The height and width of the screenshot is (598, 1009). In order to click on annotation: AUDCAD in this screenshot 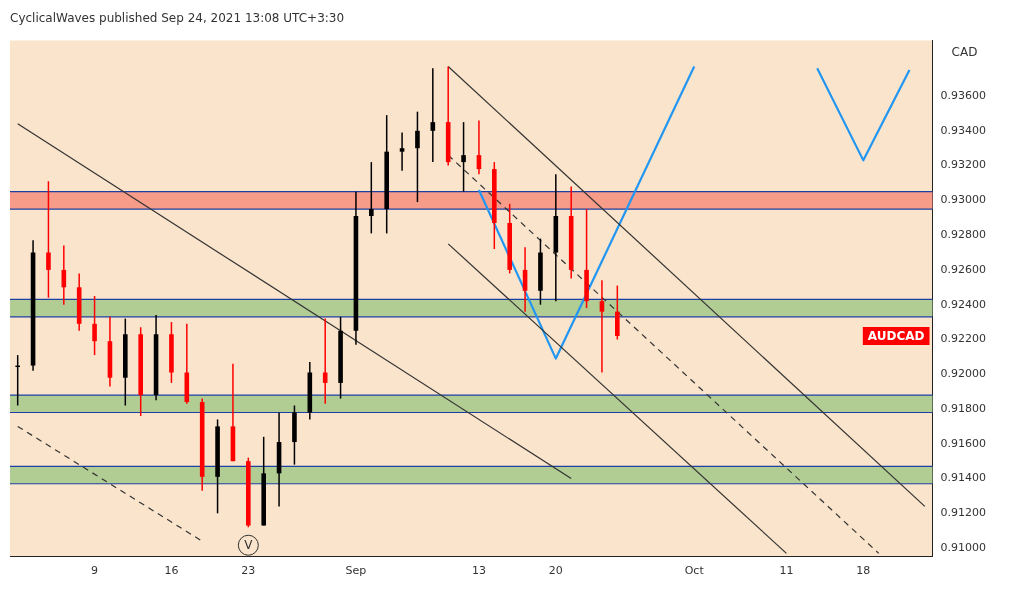, I will do `click(896, 336)`.